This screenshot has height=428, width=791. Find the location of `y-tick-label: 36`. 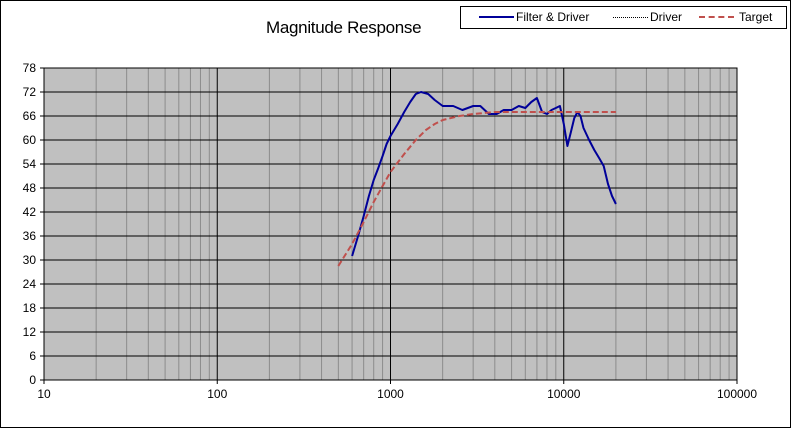

y-tick-label: 36 is located at coordinates (30, 236).